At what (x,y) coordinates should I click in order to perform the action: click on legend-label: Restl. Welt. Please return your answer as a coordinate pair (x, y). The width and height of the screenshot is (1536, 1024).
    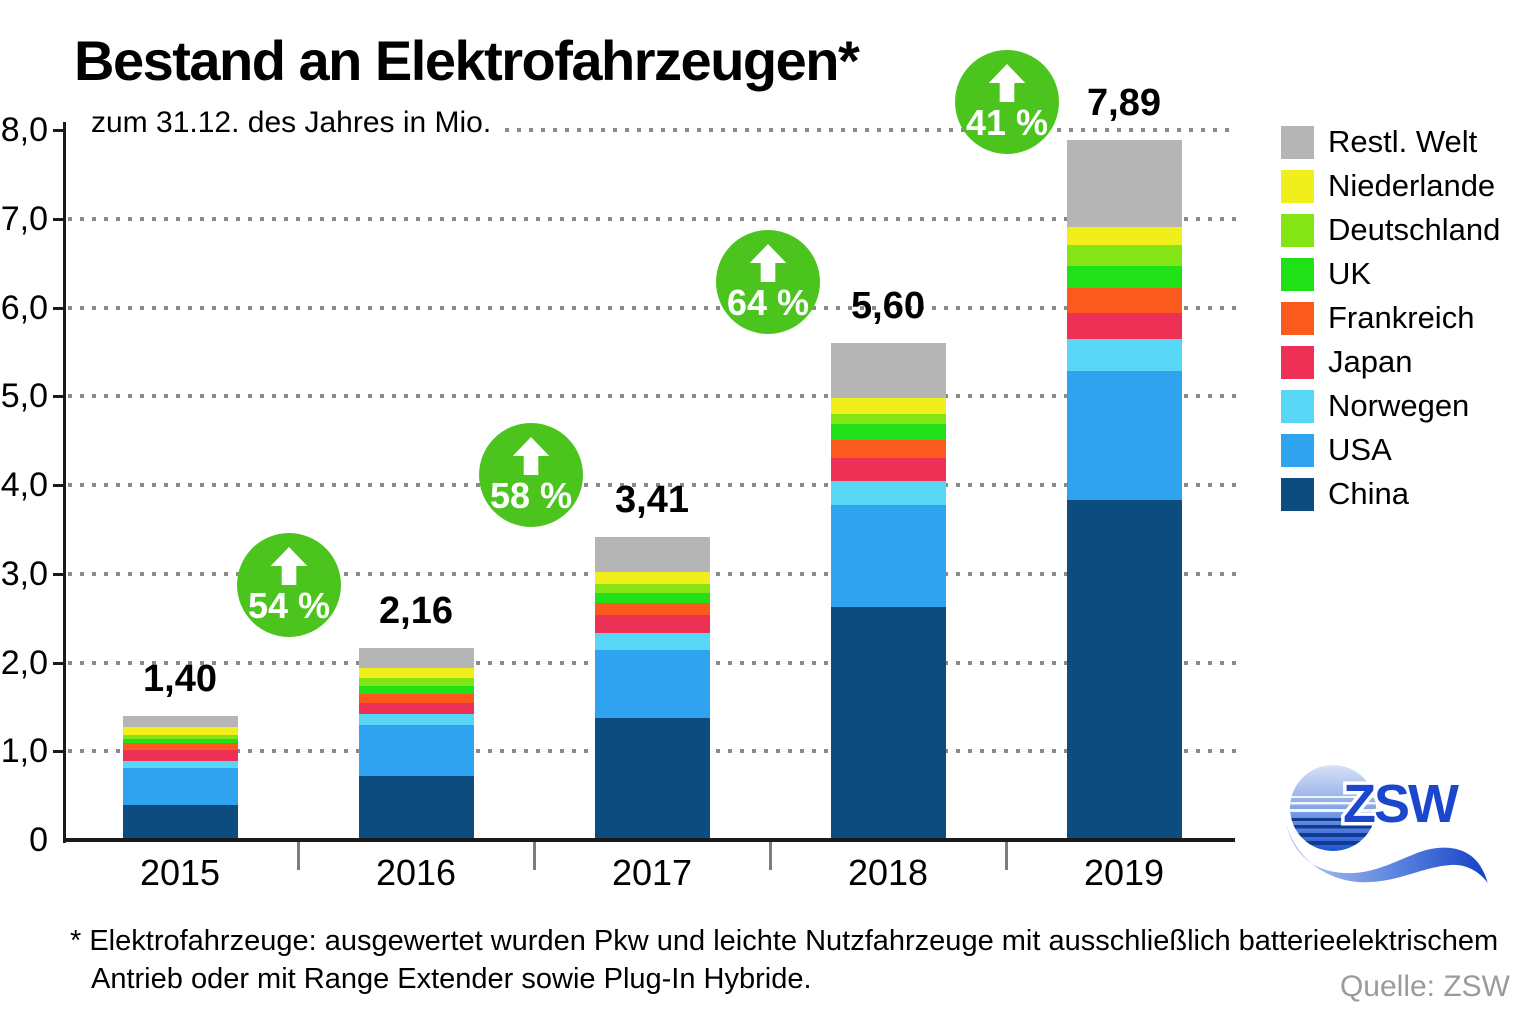
    Looking at the image, I should click on (1403, 141).